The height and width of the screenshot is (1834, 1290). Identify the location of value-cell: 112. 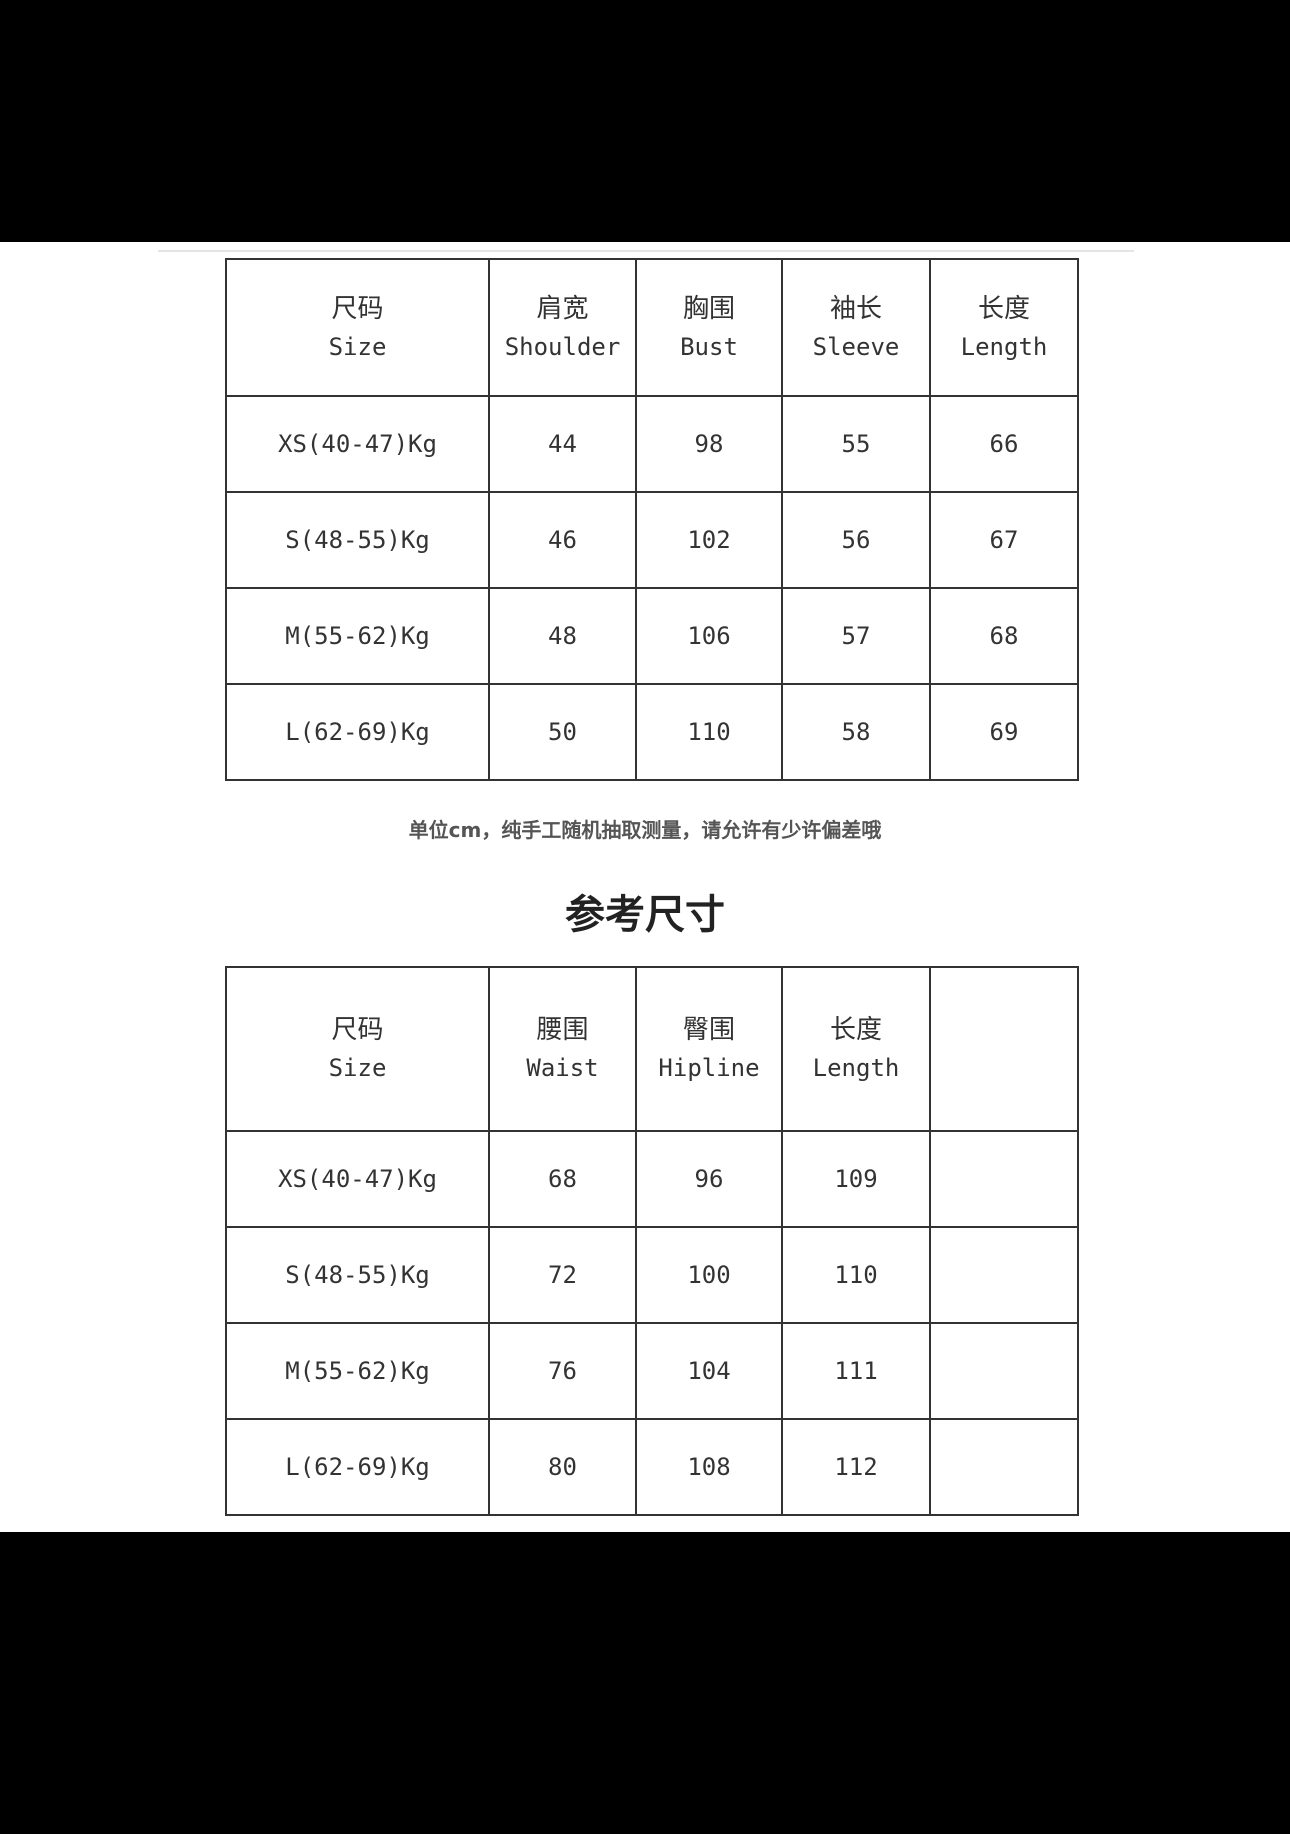
(856, 1467).